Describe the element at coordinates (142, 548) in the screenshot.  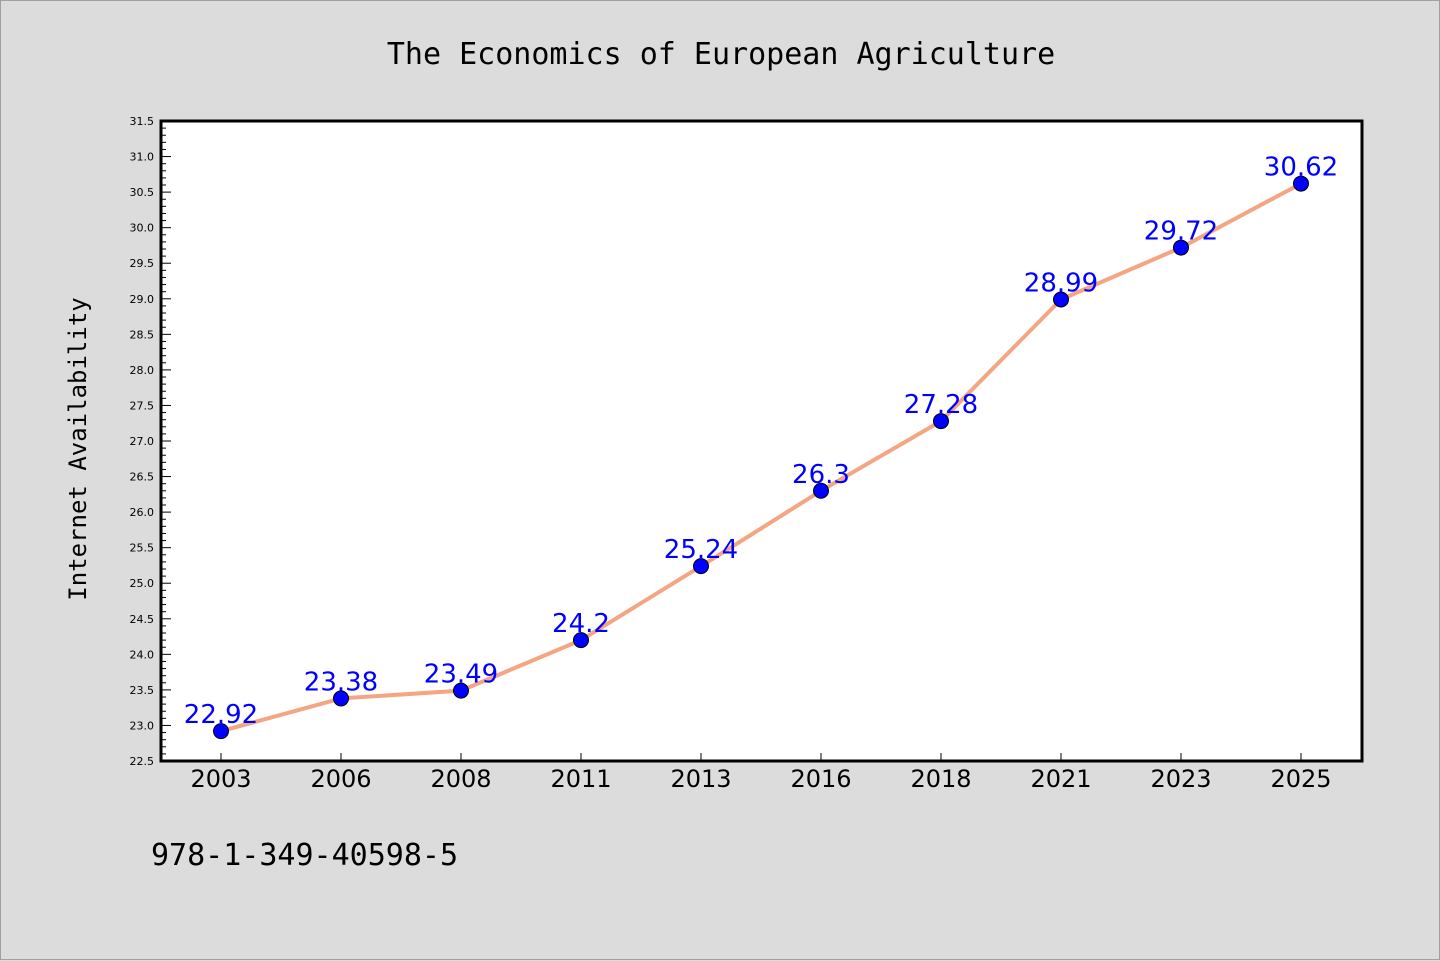
I see `y-tick-label: 25.5` at that location.